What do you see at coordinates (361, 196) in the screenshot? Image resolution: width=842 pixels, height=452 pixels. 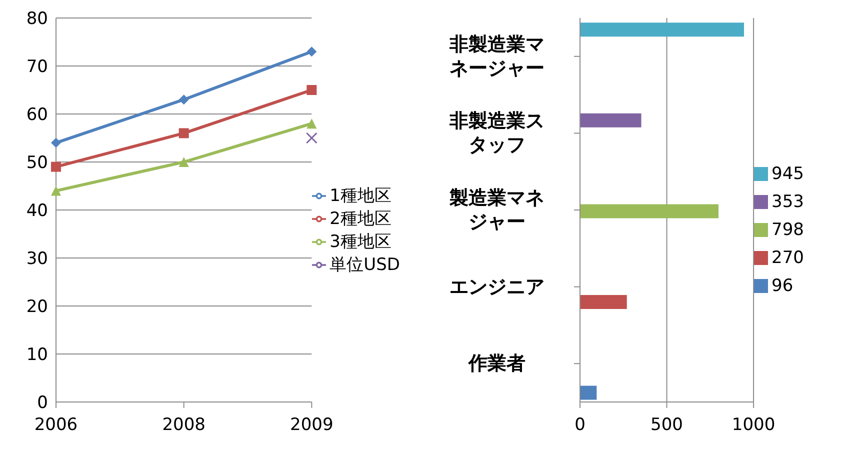 I see `legend-label: 1種地区` at bounding box center [361, 196].